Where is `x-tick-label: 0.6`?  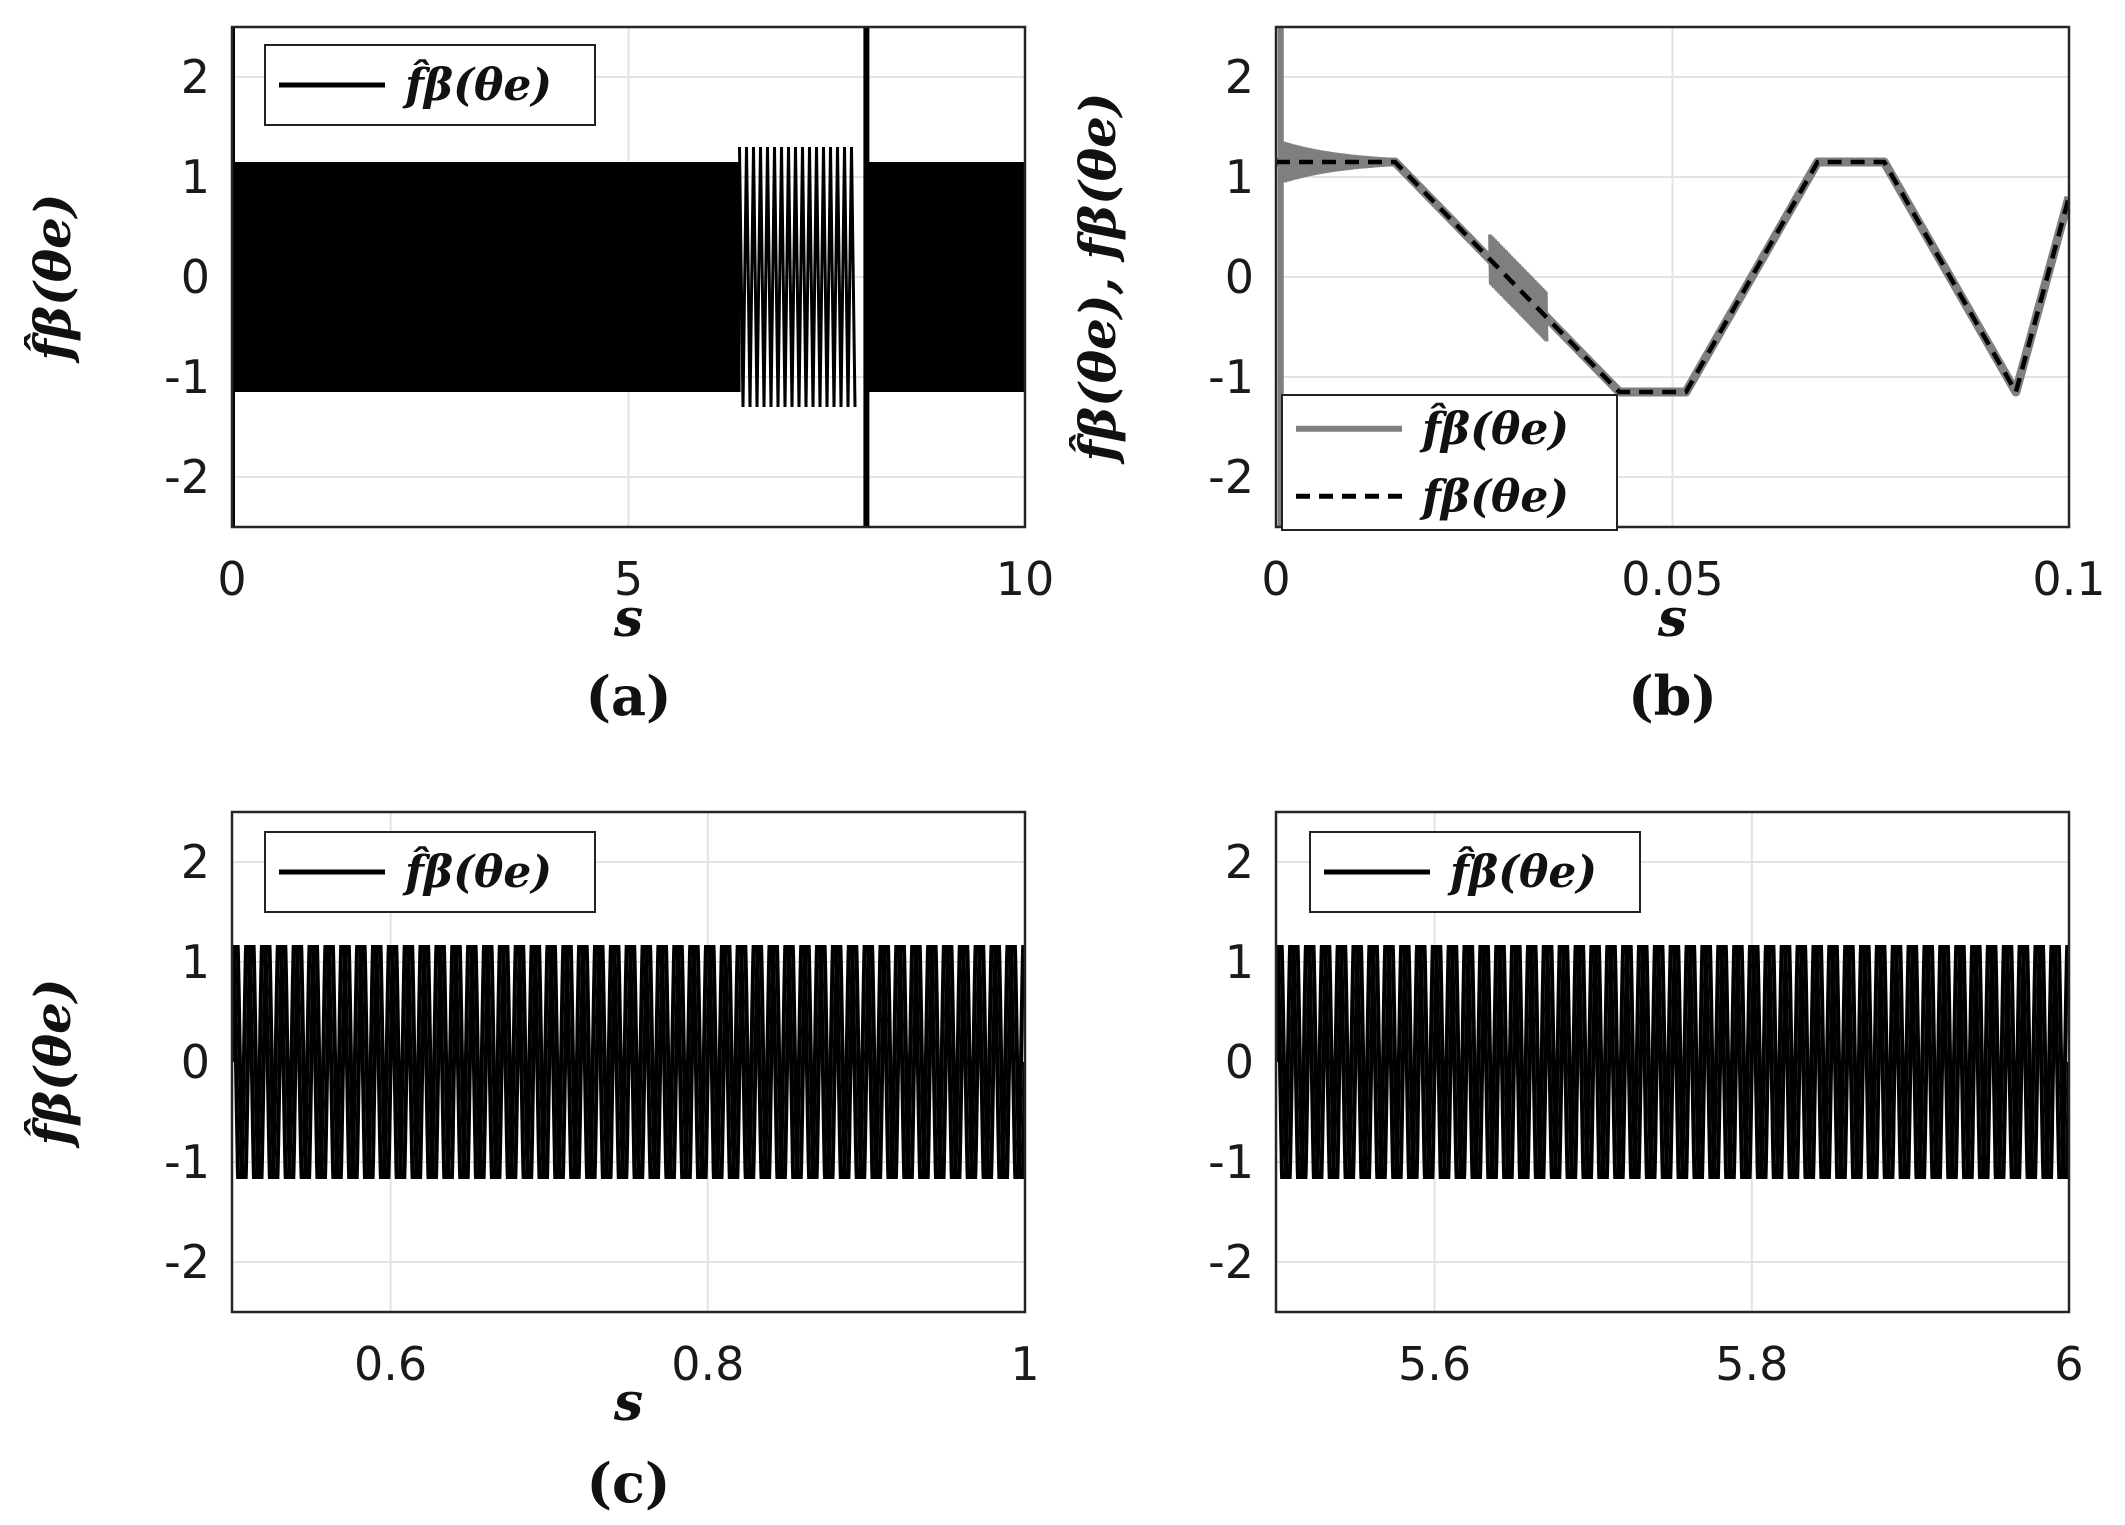
x-tick-label: 0.6 is located at coordinates (390, 1364).